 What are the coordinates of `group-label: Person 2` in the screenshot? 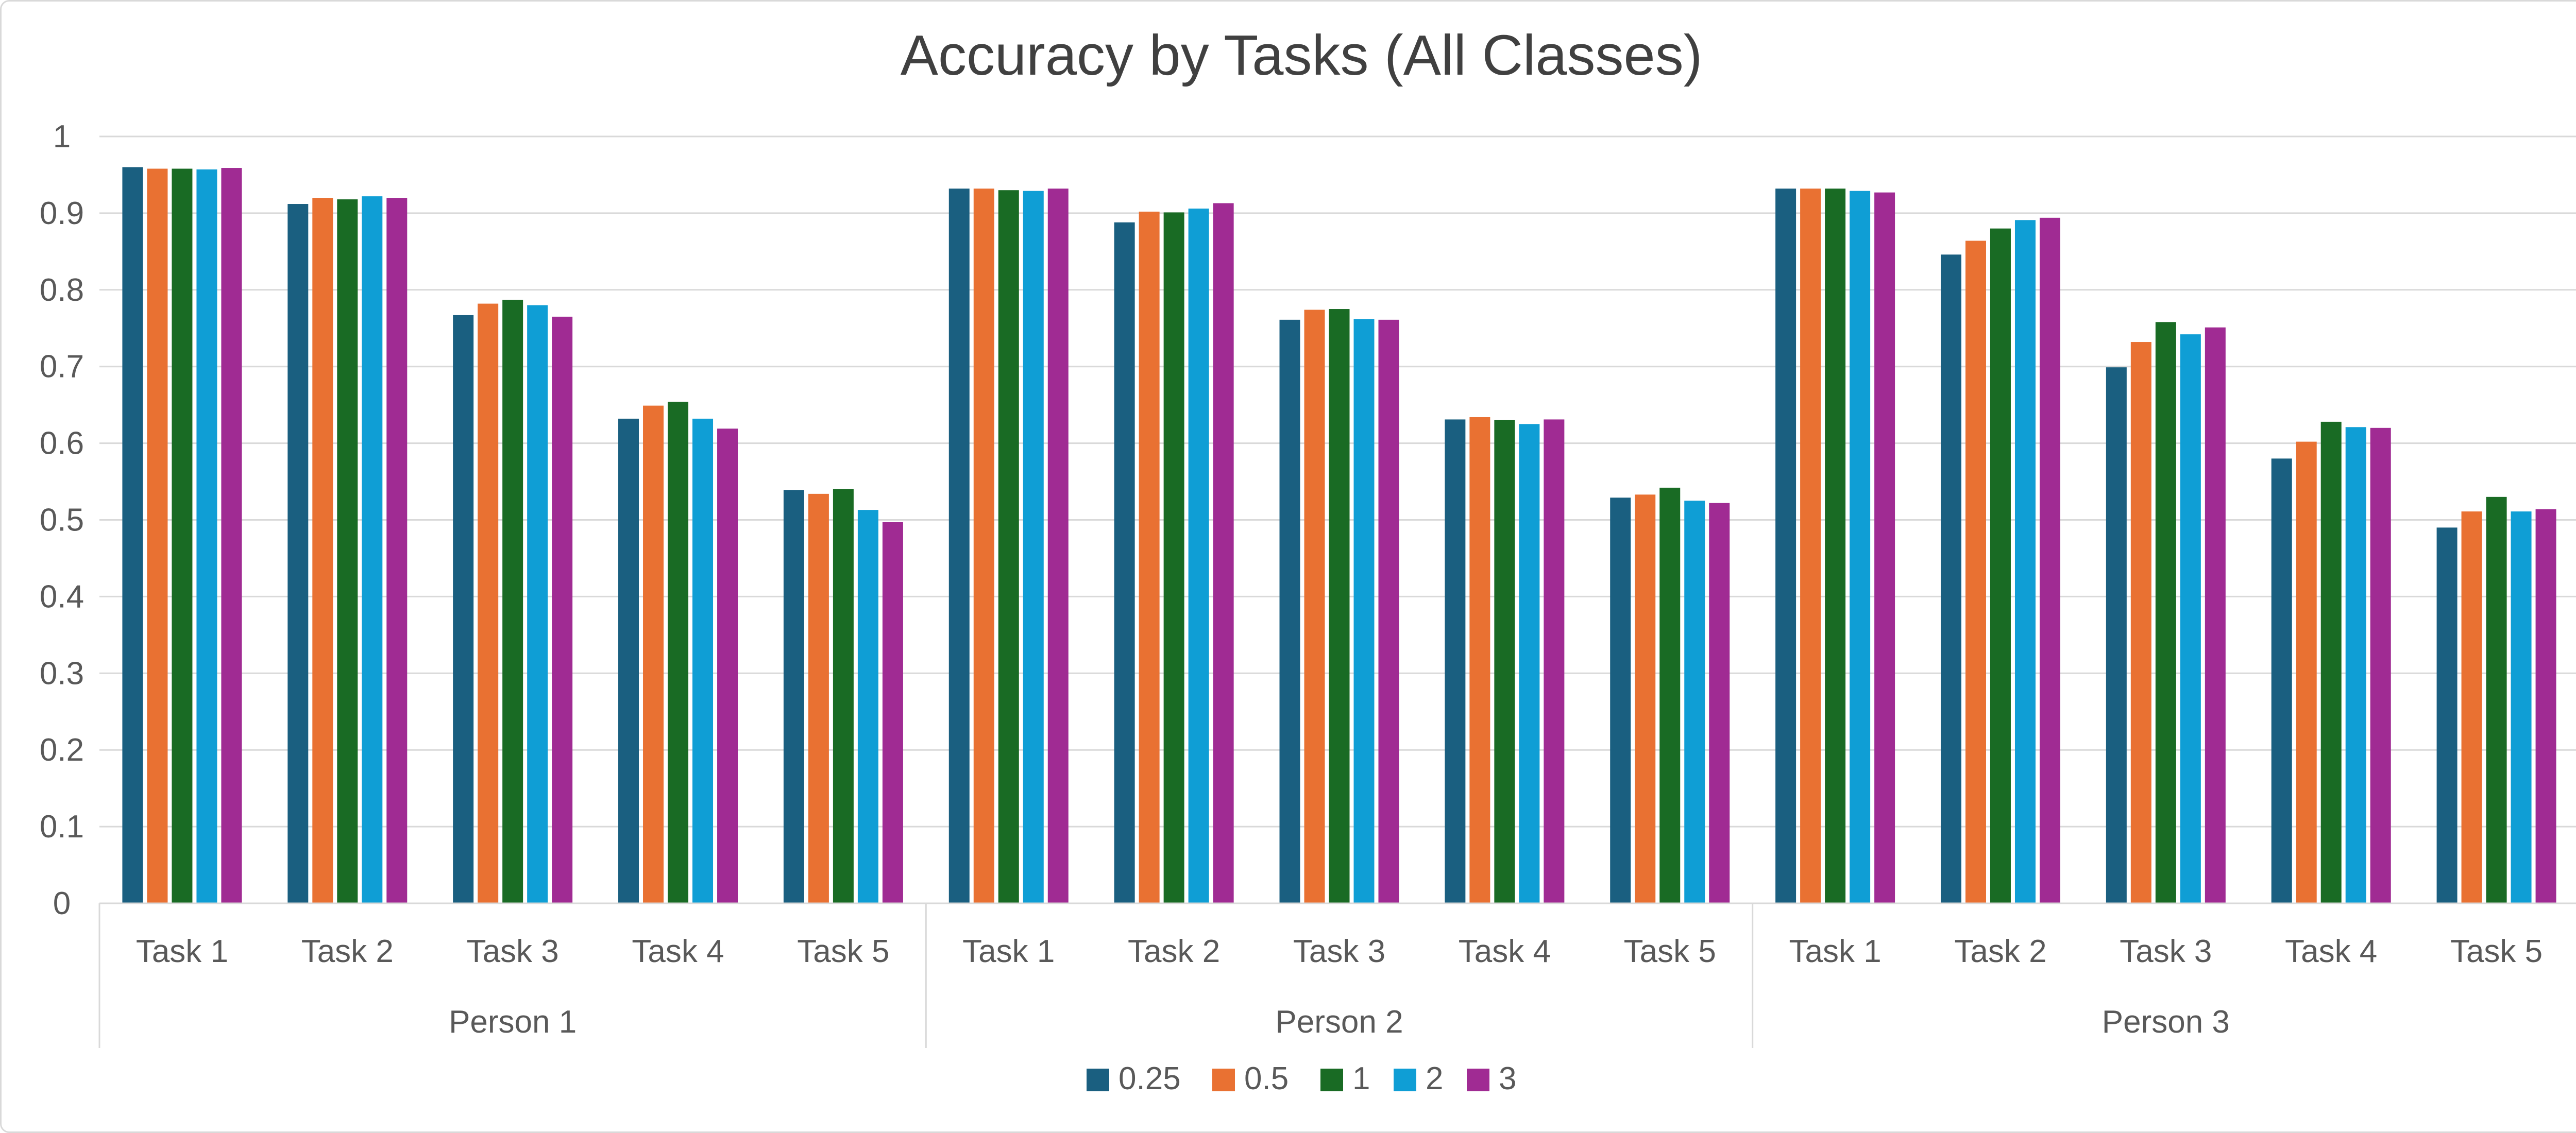 It's located at (1339, 1022).